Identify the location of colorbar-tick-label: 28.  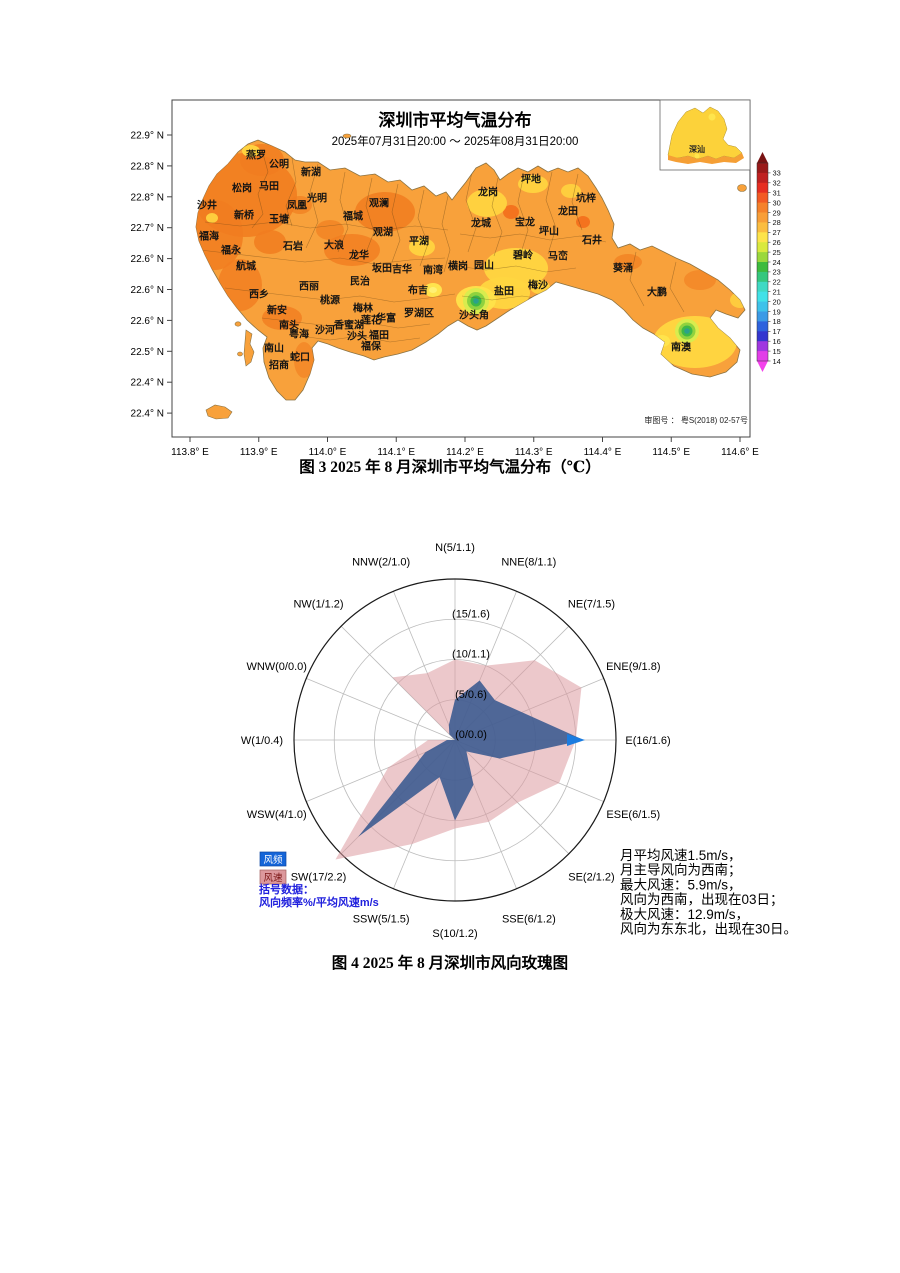
(777, 222).